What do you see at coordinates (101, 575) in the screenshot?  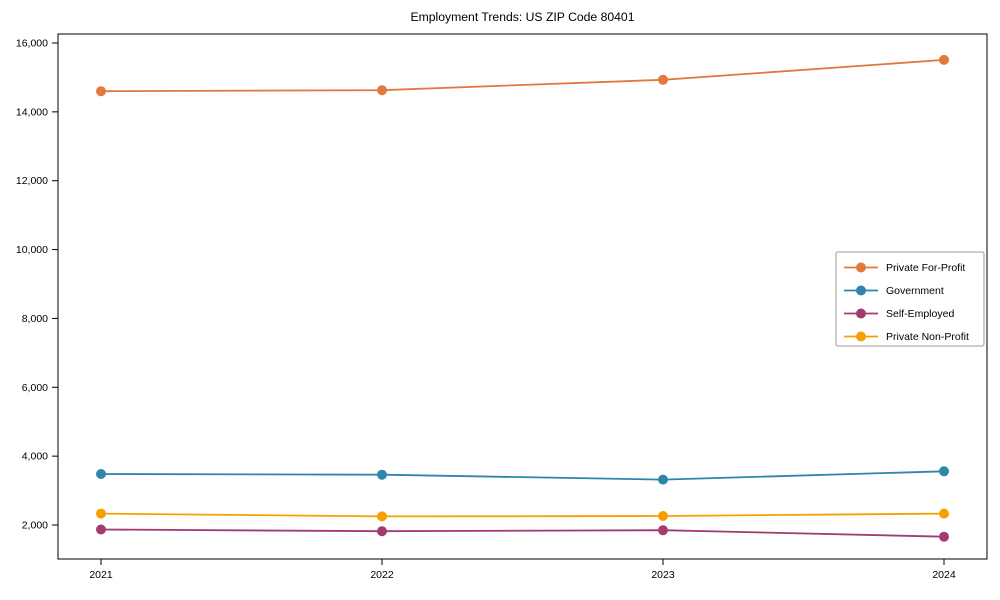 I see `x-tick-label: 2021` at bounding box center [101, 575].